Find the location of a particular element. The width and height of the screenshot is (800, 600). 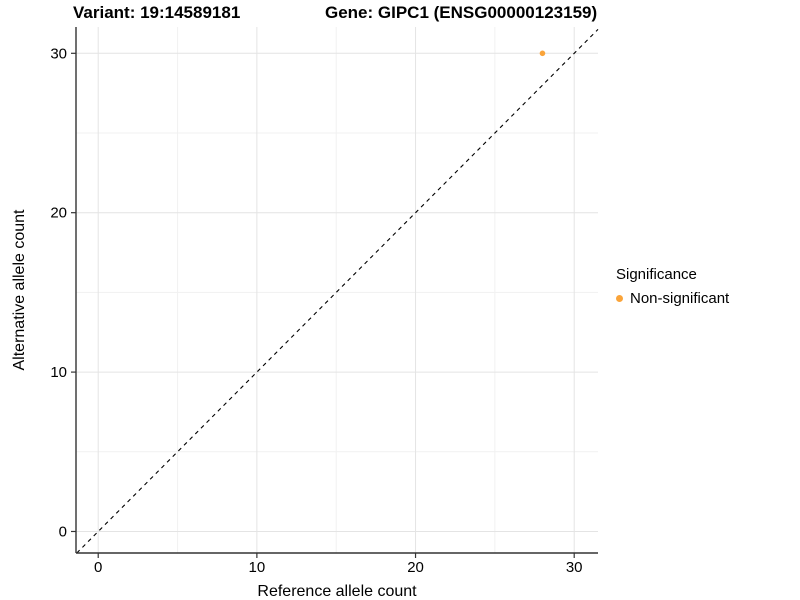

legend: Significance Non-significant is located at coordinates (672, 286).